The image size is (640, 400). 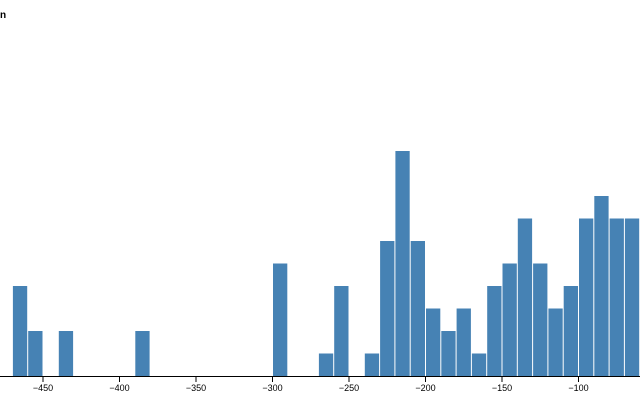 What do you see at coordinates (320, 384) in the screenshot?
I see `x-axis: −450 −400 −350 −300 −250 −200 −150 −100` at bounding box center [320, 384].